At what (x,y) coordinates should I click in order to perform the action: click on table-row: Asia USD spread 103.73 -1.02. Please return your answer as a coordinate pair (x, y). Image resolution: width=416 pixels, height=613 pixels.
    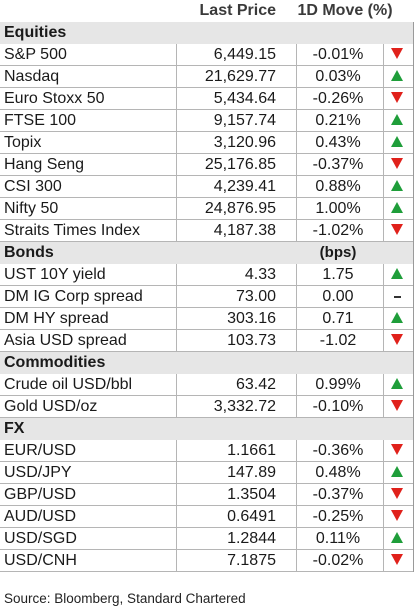
    Looking at the image, I should click on (207, 341).